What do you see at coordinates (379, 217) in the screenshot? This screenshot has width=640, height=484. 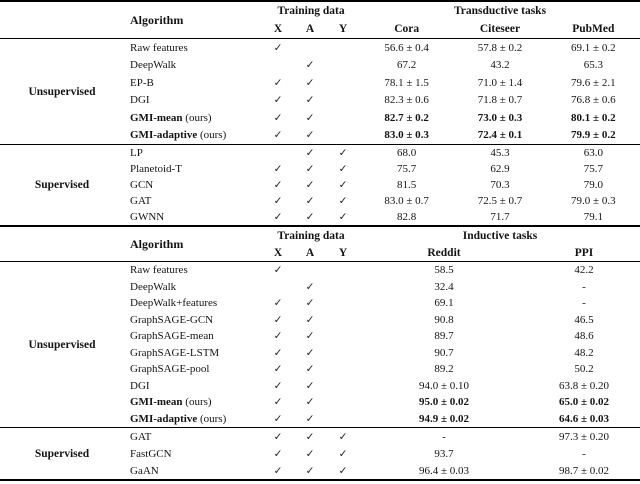 I see `table-row: GWNN ✓ ✓ ✓ 82.8 71.7 79.1` at bounding box center [379, 217].